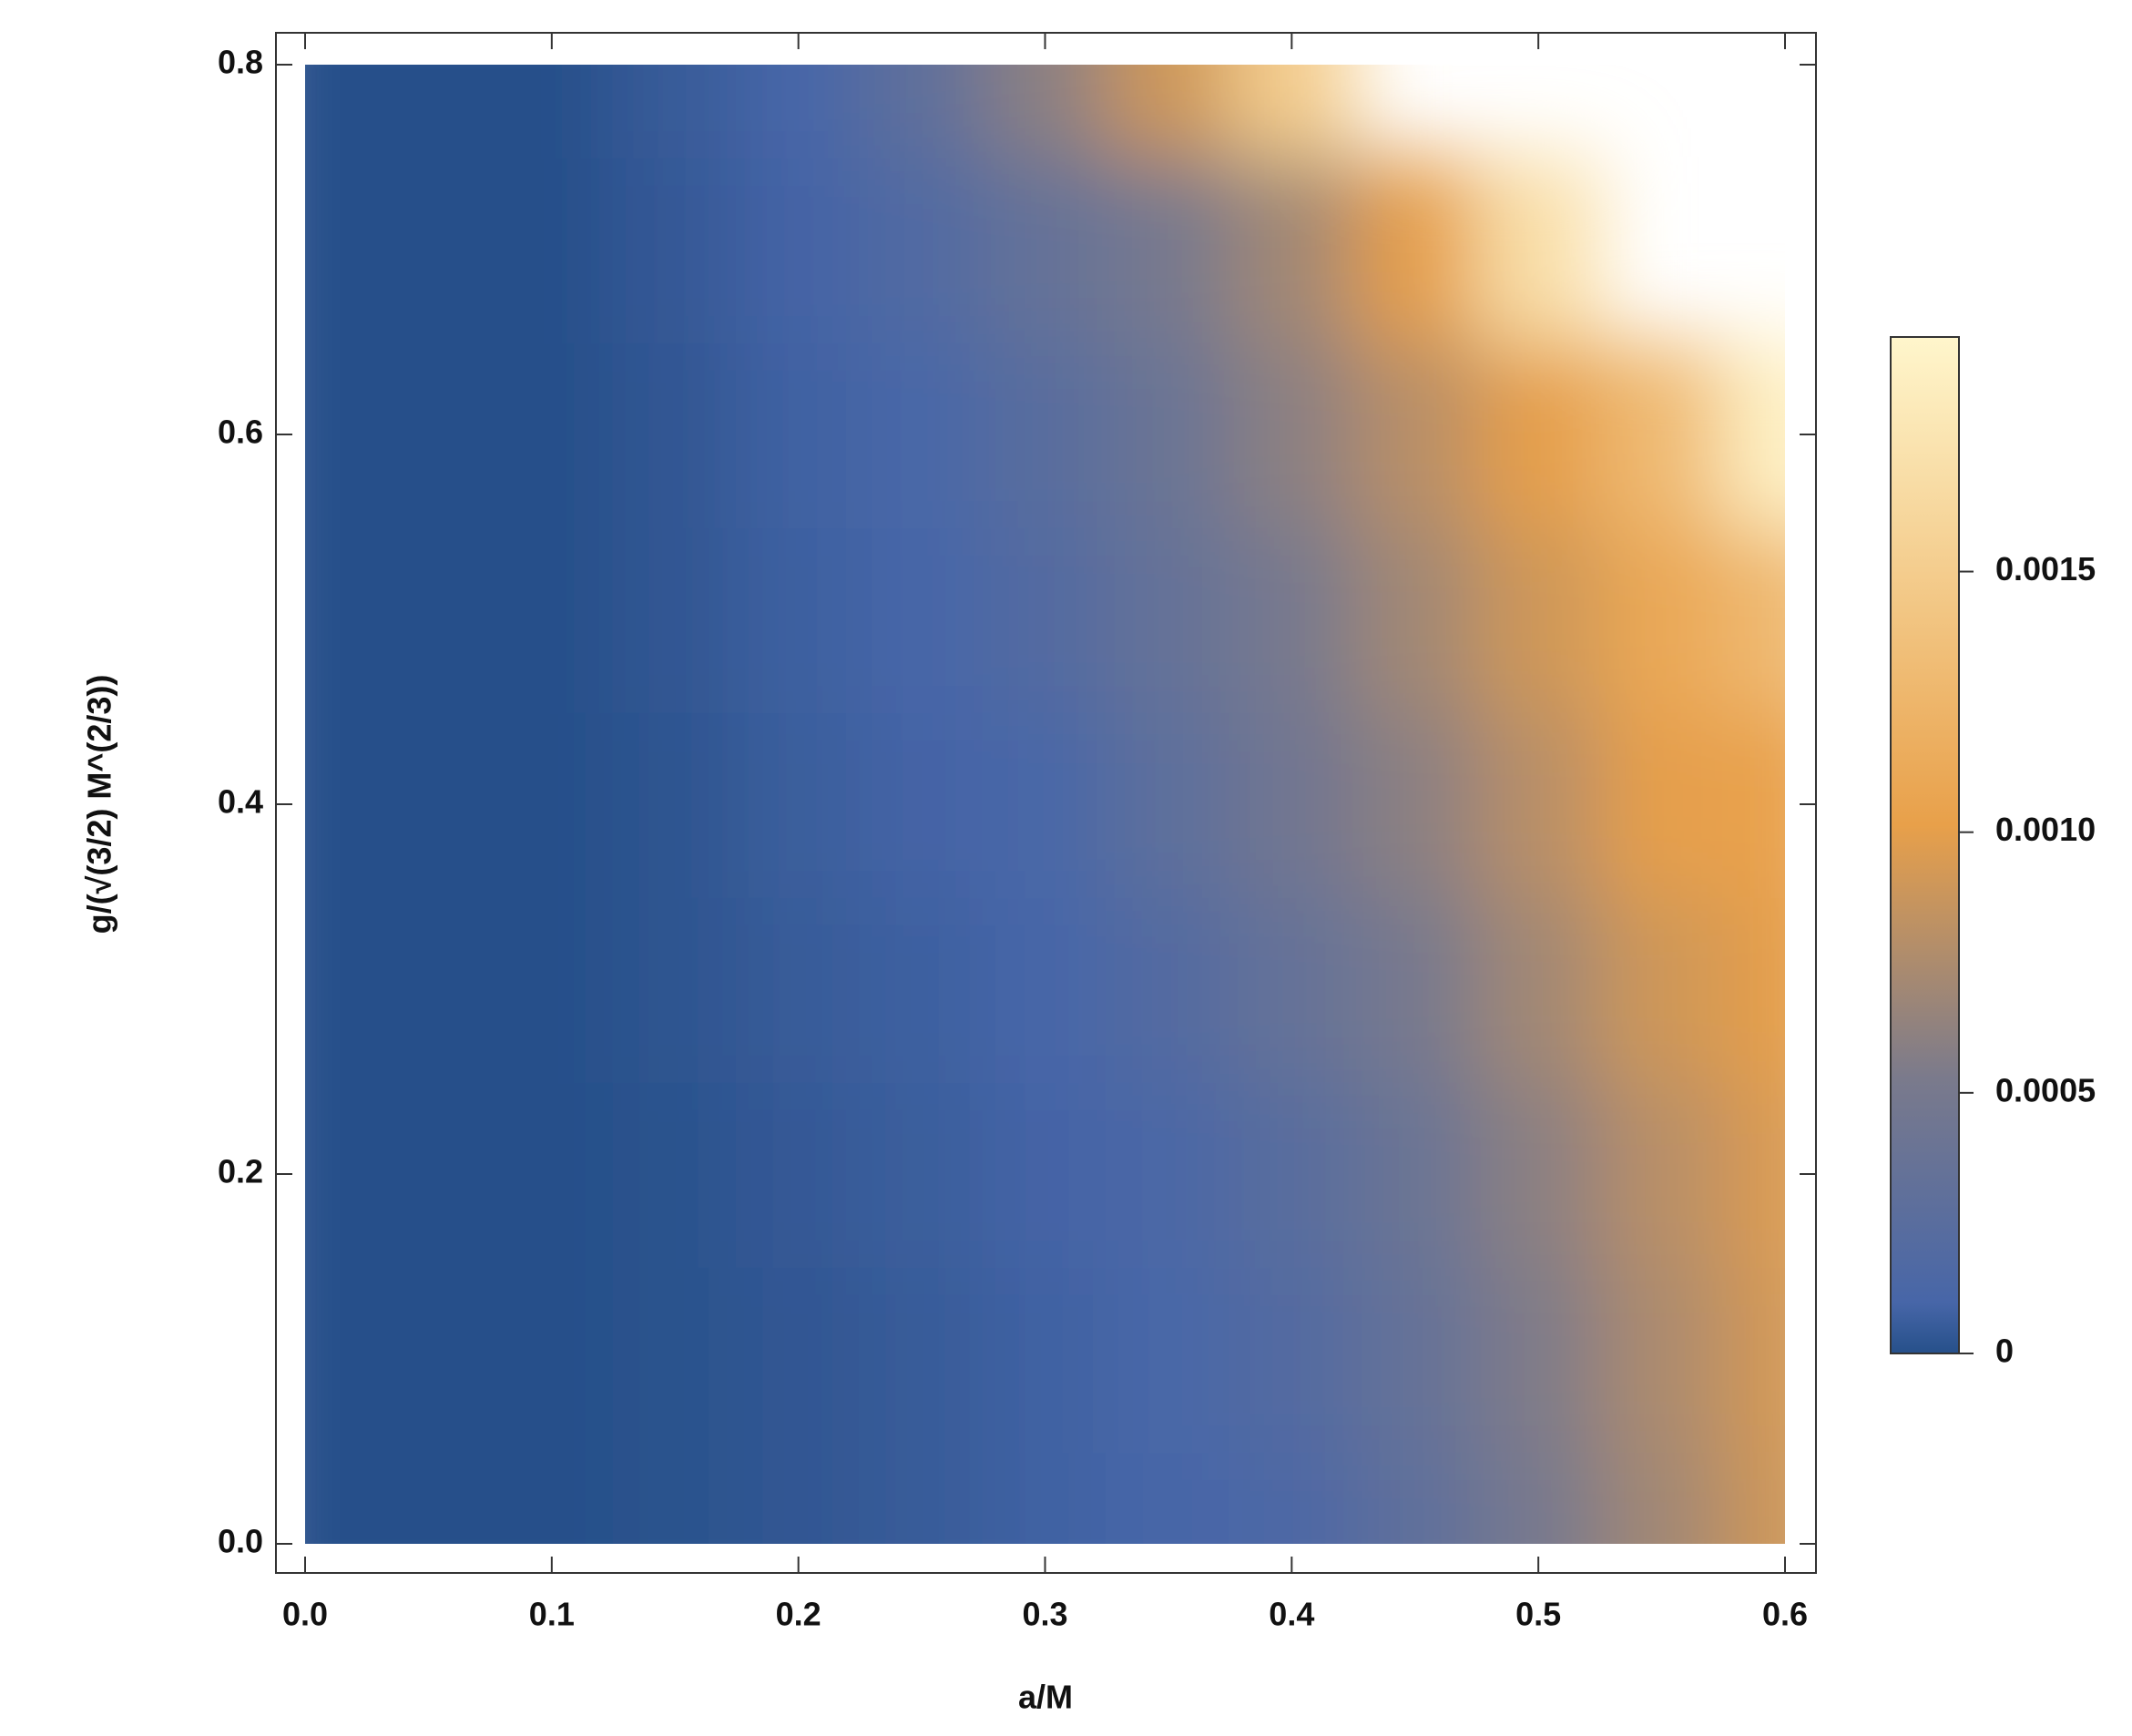  What do you see at coordinates (99, 804) in the screenshot?
I see `y-axis-label: g/(√(3/2) M^(2/3))` at bounding box center [99, 804].